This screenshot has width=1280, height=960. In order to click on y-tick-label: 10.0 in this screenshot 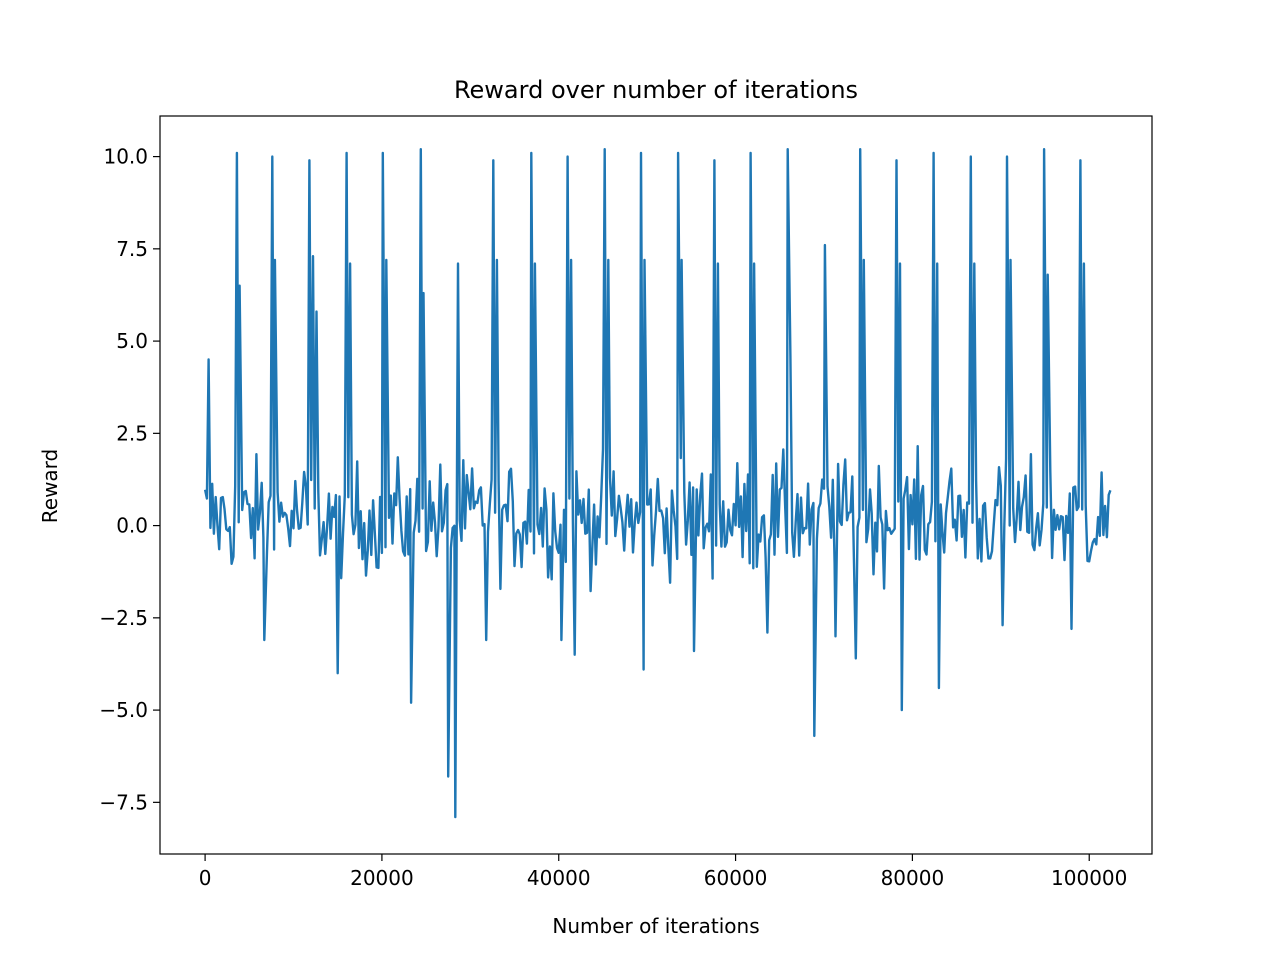, I will do `click(125, 157)`.